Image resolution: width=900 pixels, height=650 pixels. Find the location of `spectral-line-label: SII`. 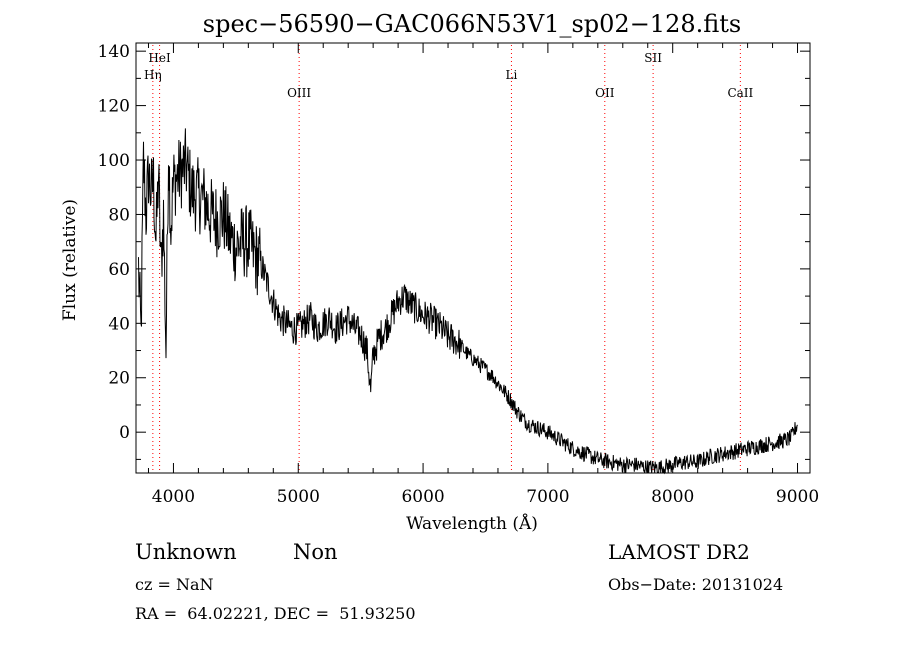

spectral-line-label: SII is located at coordinates (653, 58).